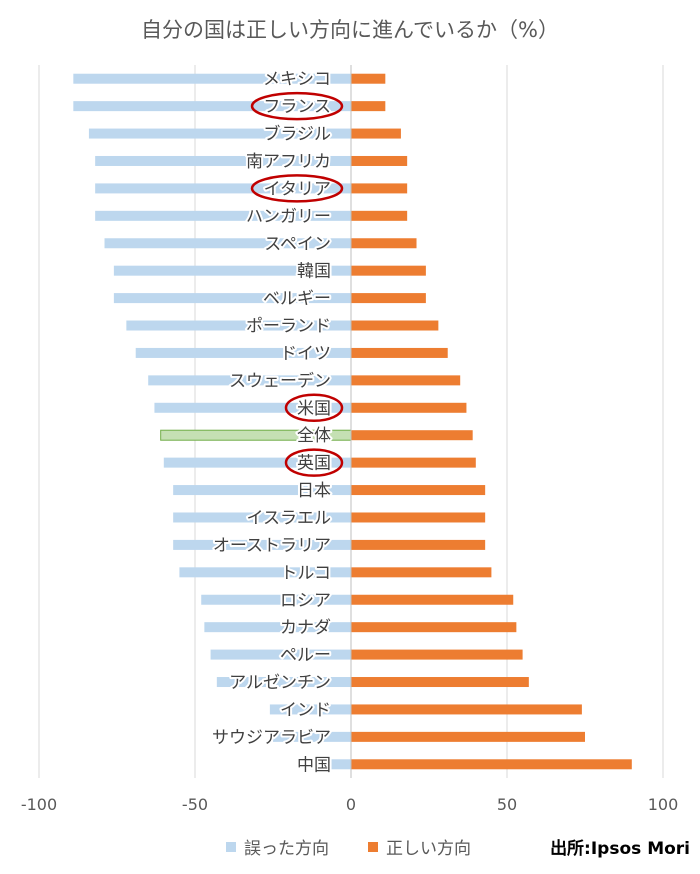  Describe the element at coordinates (350, 845) in the screenshot. I see `legend: 誤った方向 正しい方向` at that location.